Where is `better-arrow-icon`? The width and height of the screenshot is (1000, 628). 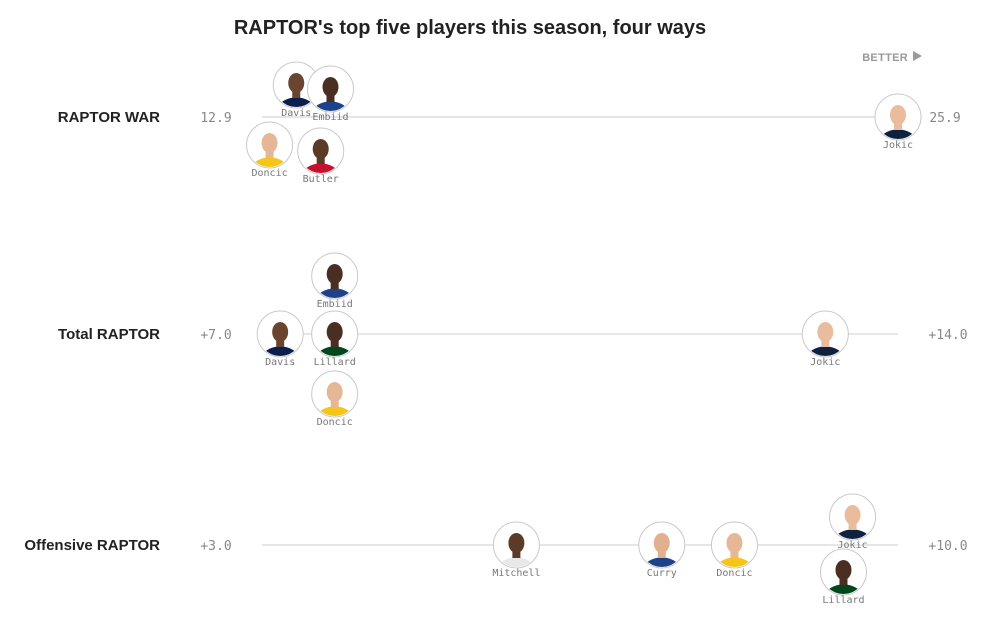
better-arrow-icon is located at coordinates (917, 56).